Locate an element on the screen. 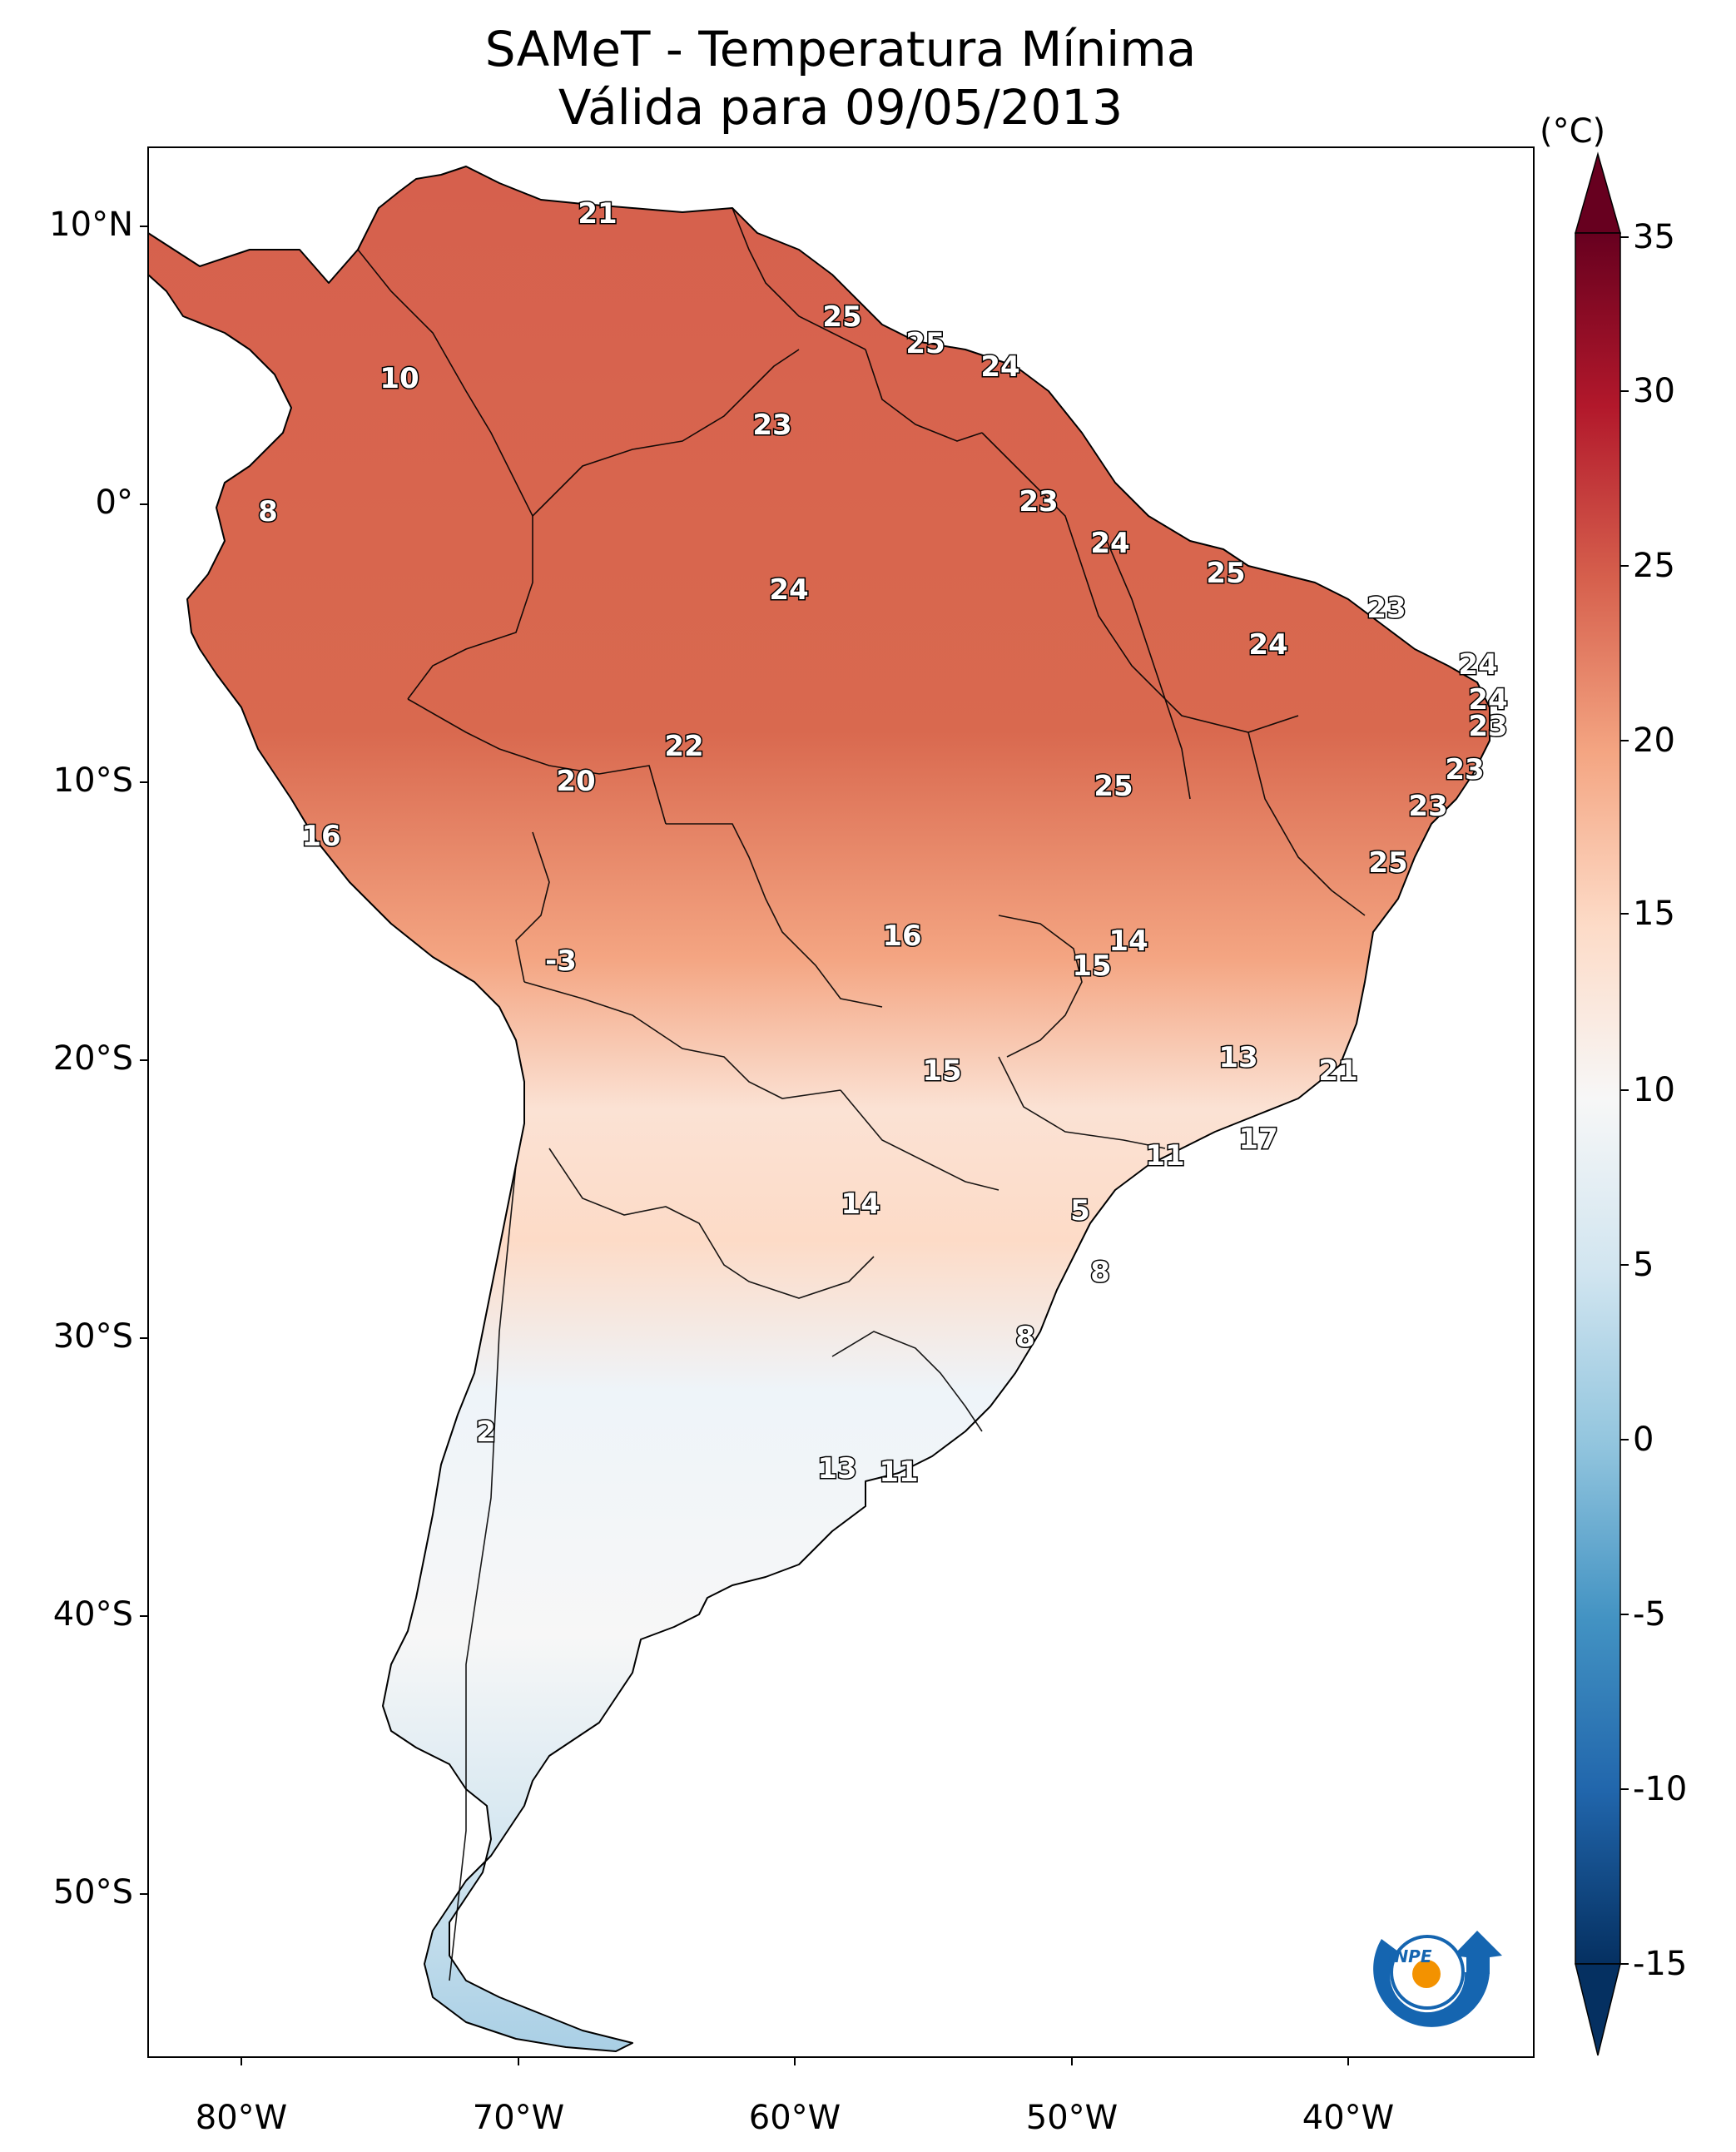 The image size is (1736, 2152). colorbar is located at coordinates (1602, 1103).